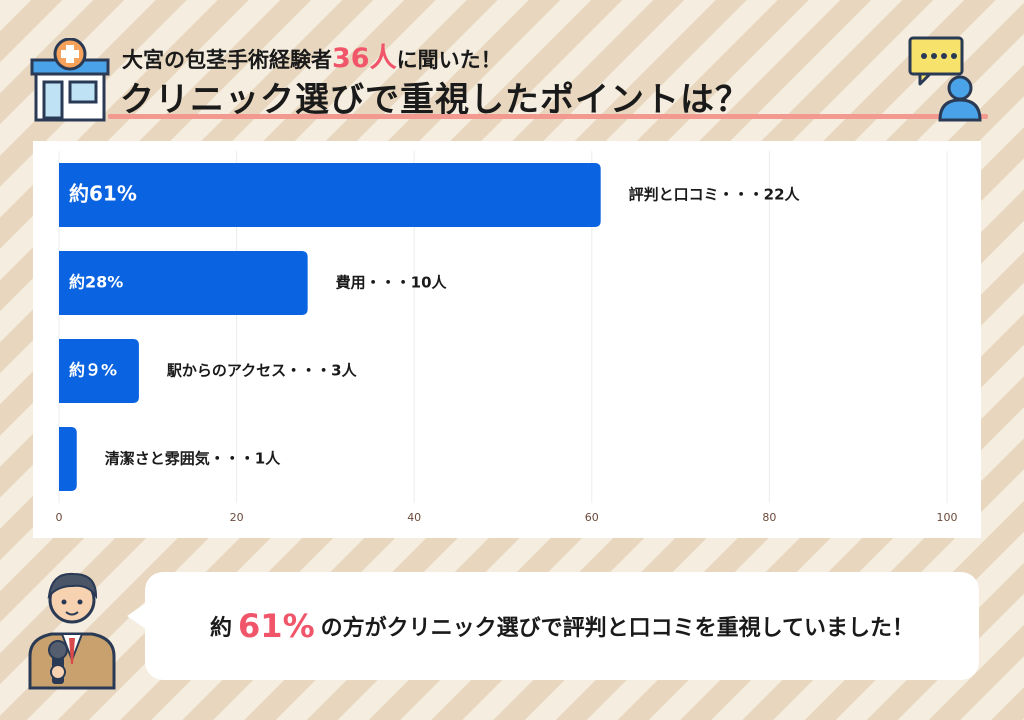 Image resolution: width=1024 pixels, height=720 pixels. I want to click on x-tick-label: 40, so click(414, 517).